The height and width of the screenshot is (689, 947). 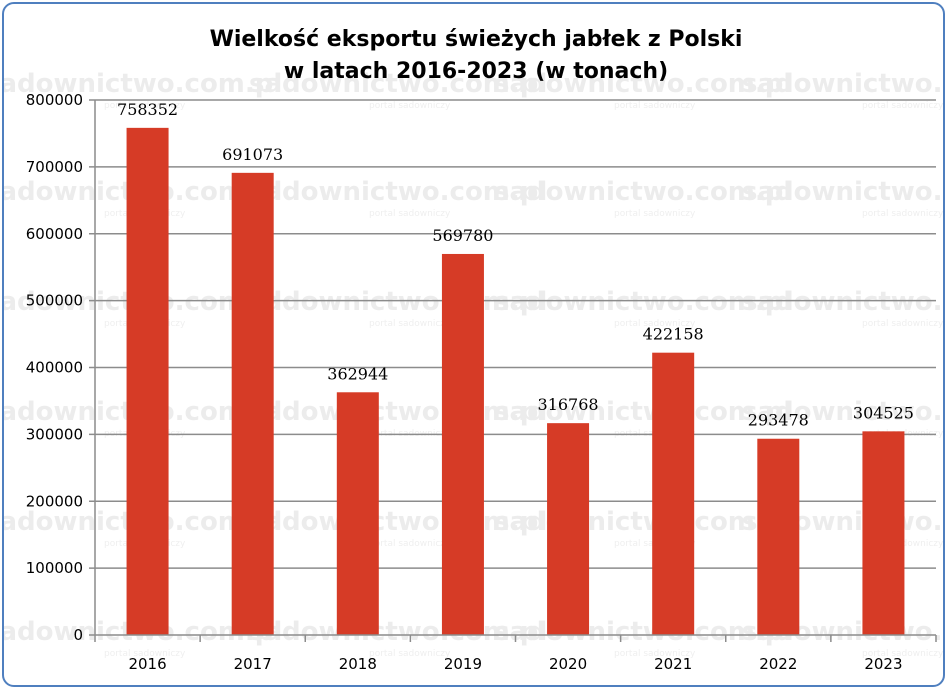 I want to click on y-tick-label: 700000, so click(x=54, y=167).